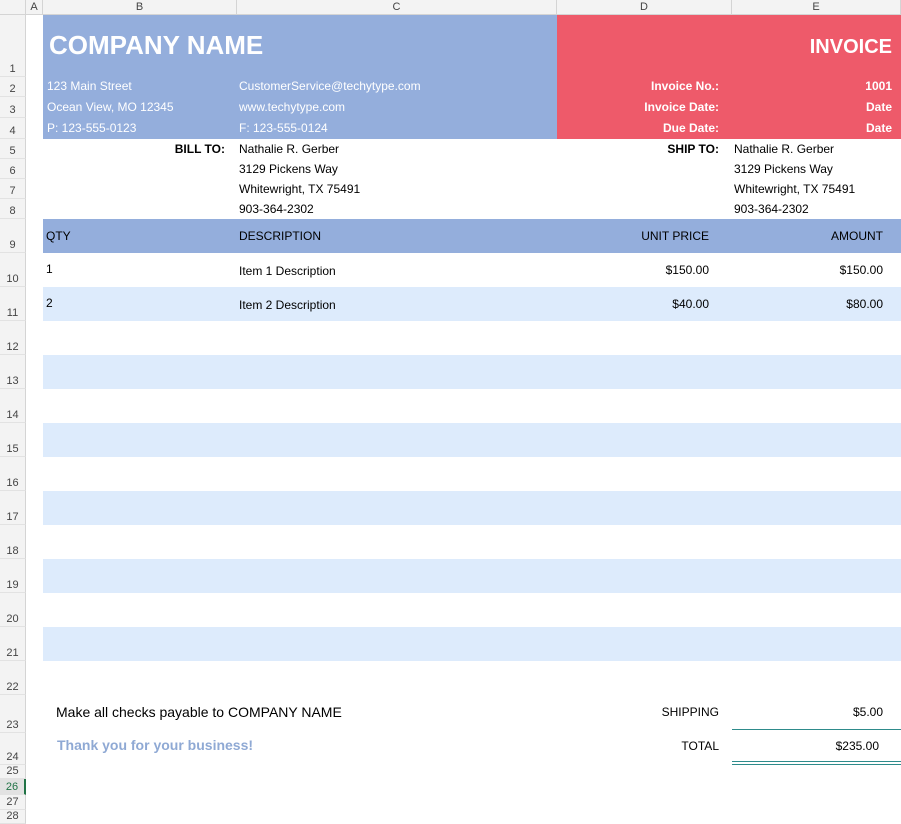  What do you see at coordinates (287, 271) in the screenshot?
I see `item-1-description: Item 1 Description` at bounding box center [287, 271].